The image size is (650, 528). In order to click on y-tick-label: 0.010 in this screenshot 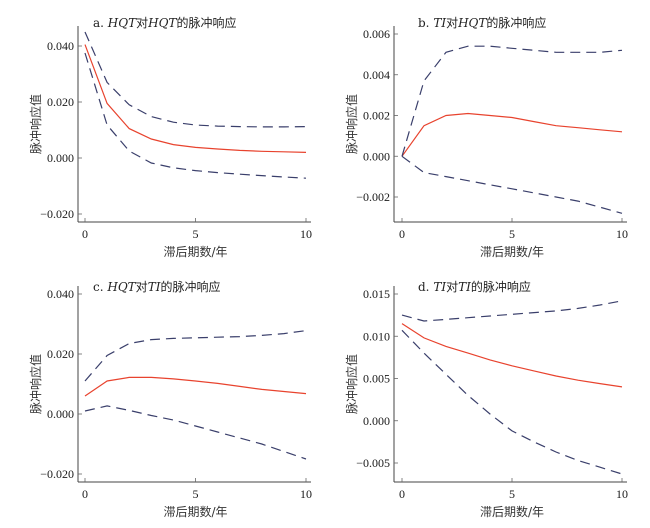, I will do `click(376, 336)`.